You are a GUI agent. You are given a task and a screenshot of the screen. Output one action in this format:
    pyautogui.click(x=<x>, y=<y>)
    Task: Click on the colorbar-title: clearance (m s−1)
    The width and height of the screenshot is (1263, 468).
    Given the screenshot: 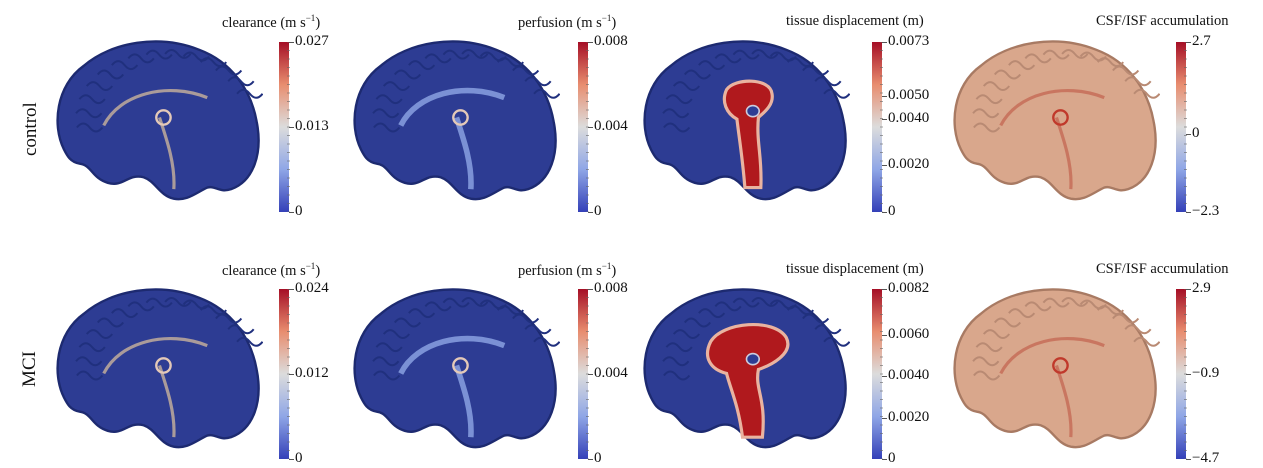 What is the action you would take?
    pyautogui.click(x=271, y=270)
    